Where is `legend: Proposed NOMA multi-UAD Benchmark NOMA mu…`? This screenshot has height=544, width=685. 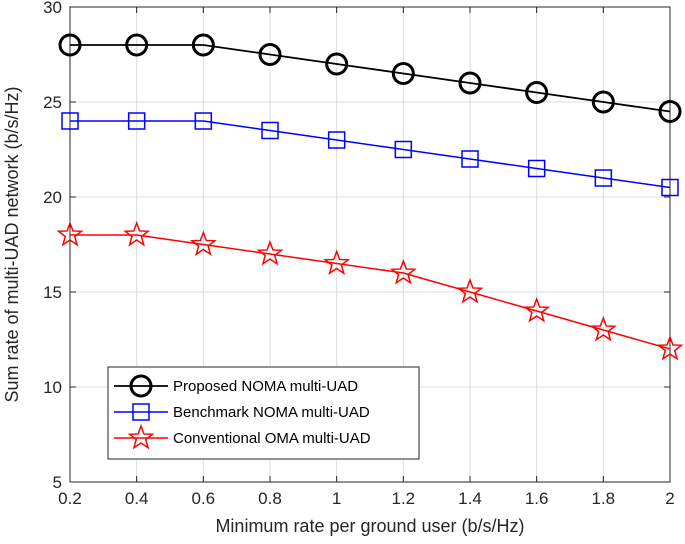 legend: Proposed NOMA multi-UAD Benchmark NOMA mu… is located at coordinates (263, 413).